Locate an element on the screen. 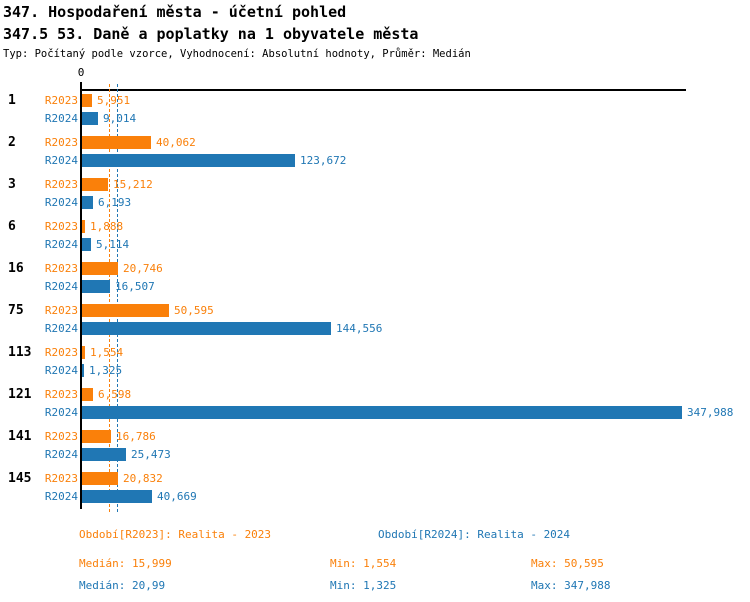 The image size is (750, 602). stat-min-r2024: Min: 1,325 is located at coordinates (363, 585).